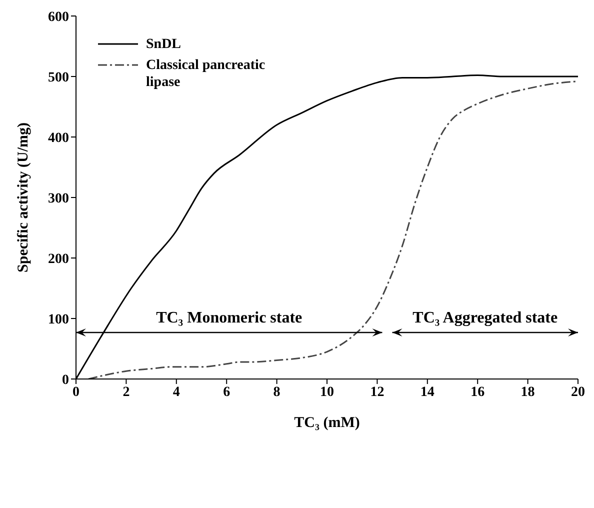 The width and height of the screenshot is (594, 508). I want to click on x-tick-label: 20, so click(578, 392).